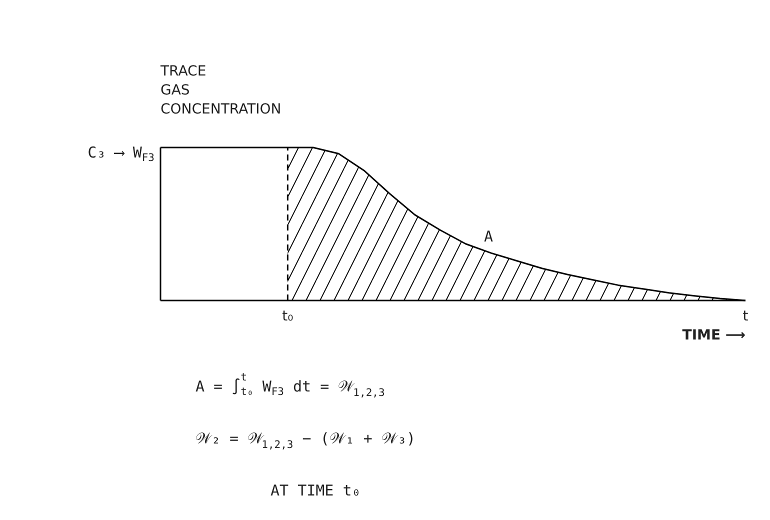 The height and width of the screenshot is (520, 770). Describe the element at coordinates (745, 316) in the screenshot. I see `x-tick-label: t` at that location.